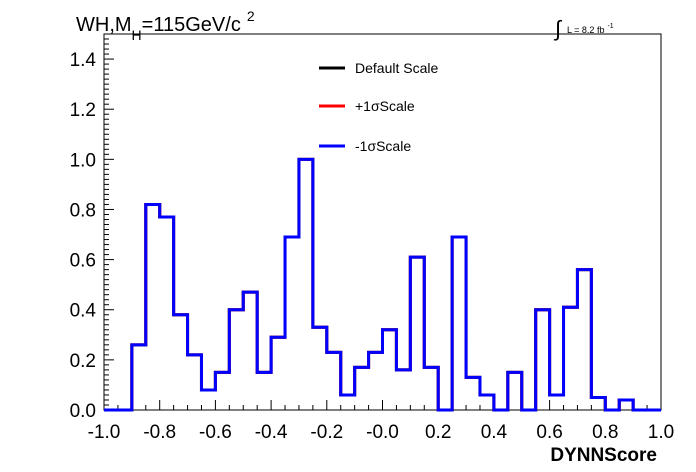 This screenshot has height=472, width=696. I want to click on y-tick-label: 0.2, so click(83, 361).